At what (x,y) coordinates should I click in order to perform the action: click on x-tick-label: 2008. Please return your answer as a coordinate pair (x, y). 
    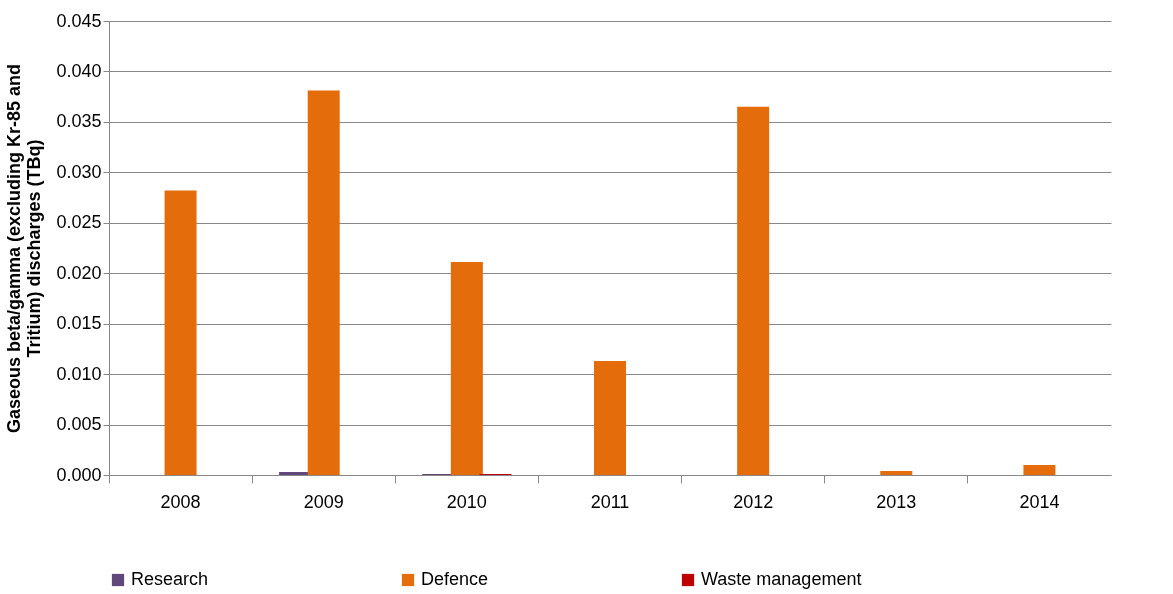
    Looking at the image, I should click on (180, 501).